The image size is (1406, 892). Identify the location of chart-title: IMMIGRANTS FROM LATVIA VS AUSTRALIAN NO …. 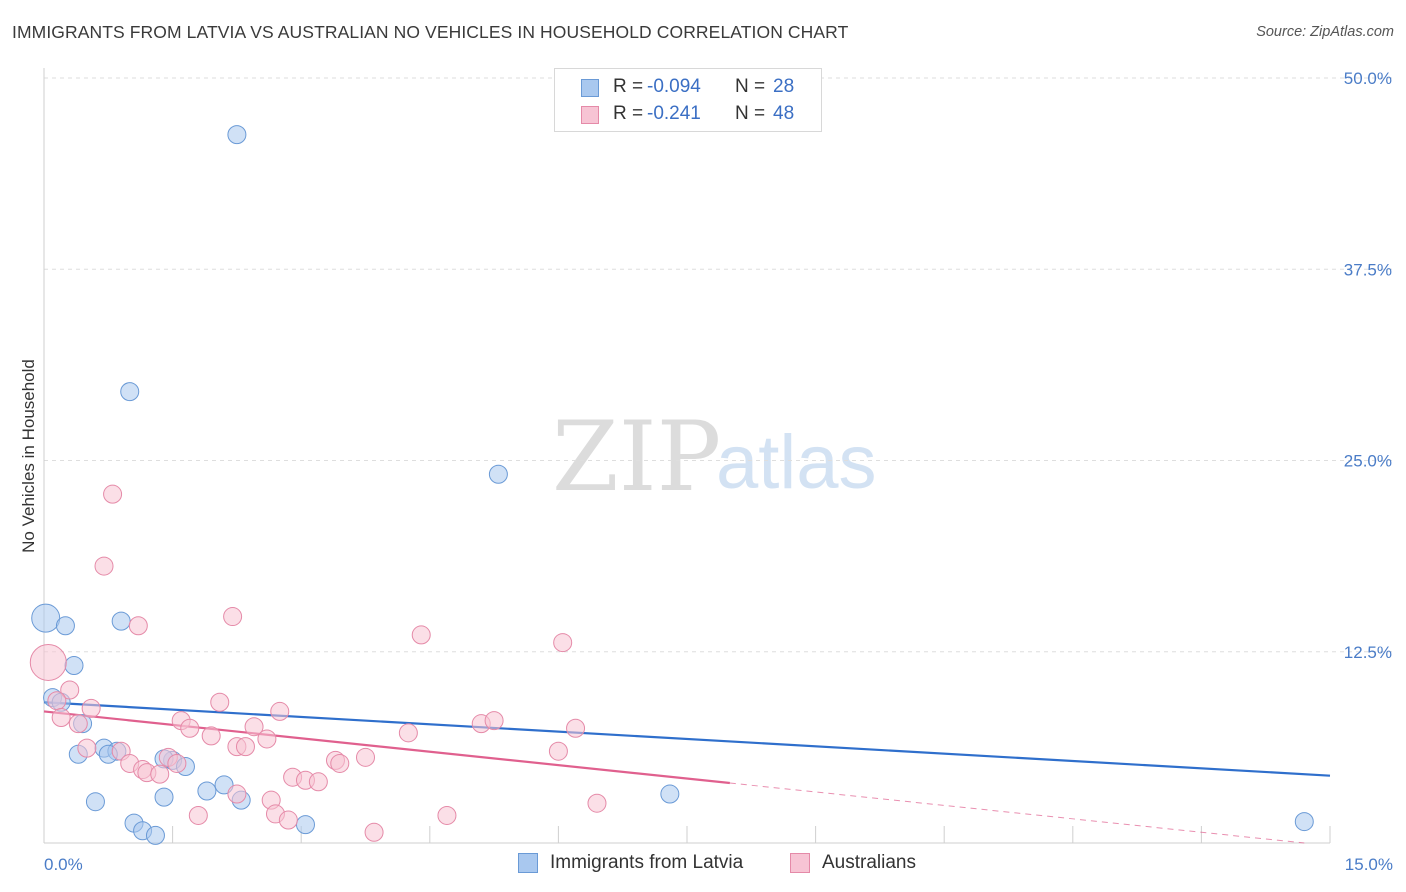
(430, 32).